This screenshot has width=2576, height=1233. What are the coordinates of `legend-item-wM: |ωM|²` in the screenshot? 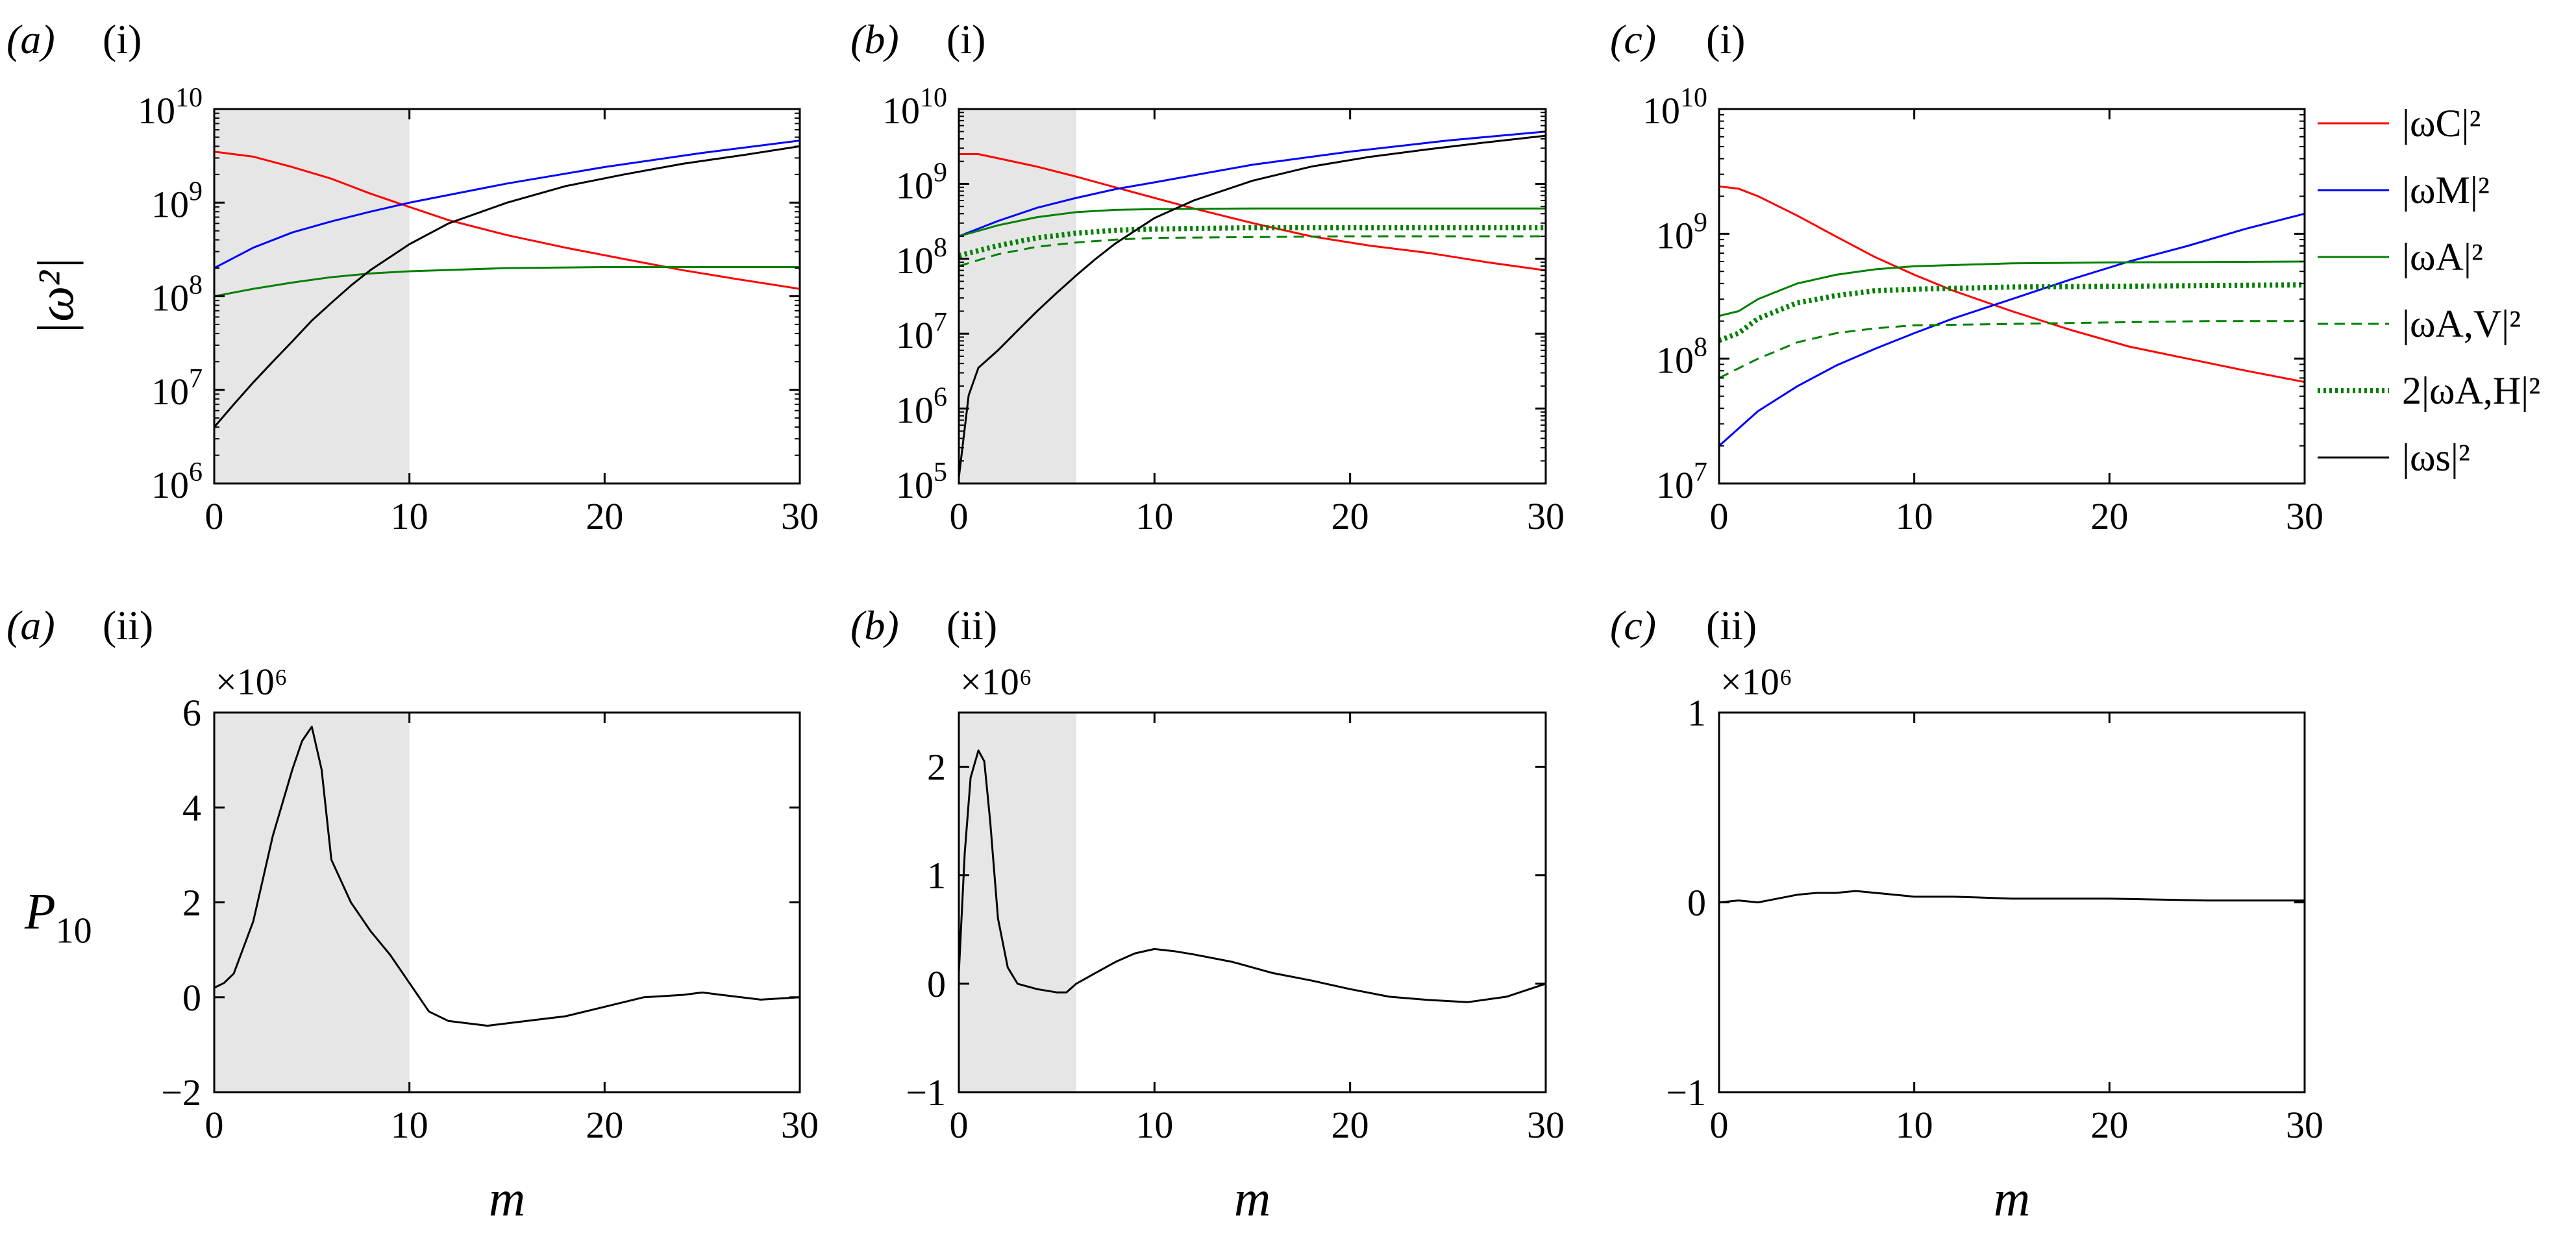 It's located at (2404, 190).